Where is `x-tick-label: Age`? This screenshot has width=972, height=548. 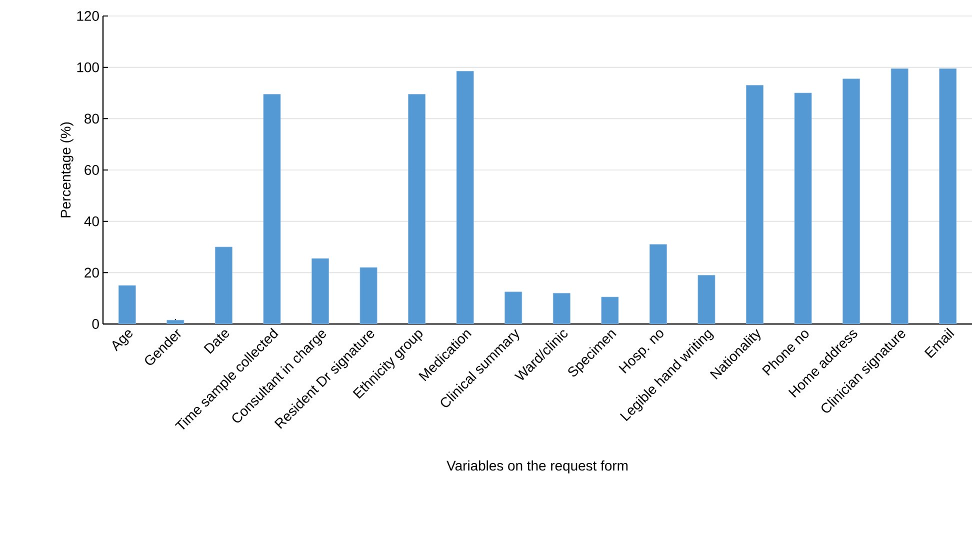
x-tick-label: Age is located at coordinates (122, 341).